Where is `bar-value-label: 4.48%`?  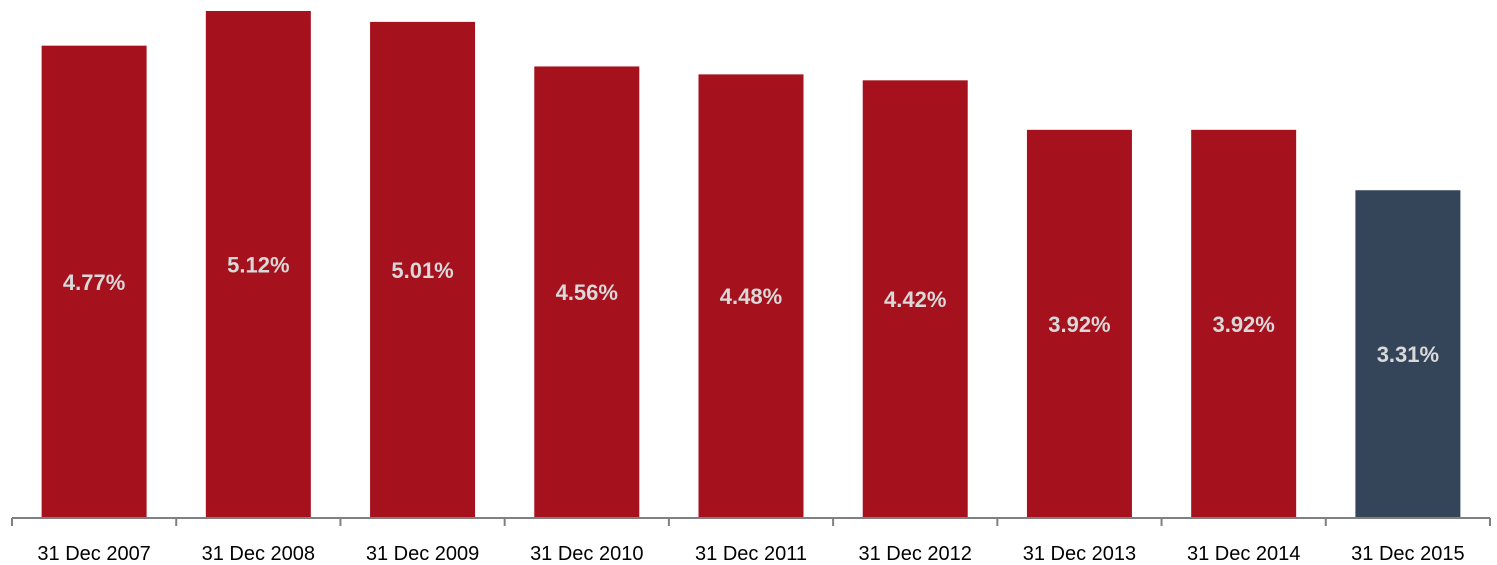 bar-value-label: 4.48% is located at coordinates (751, 296).